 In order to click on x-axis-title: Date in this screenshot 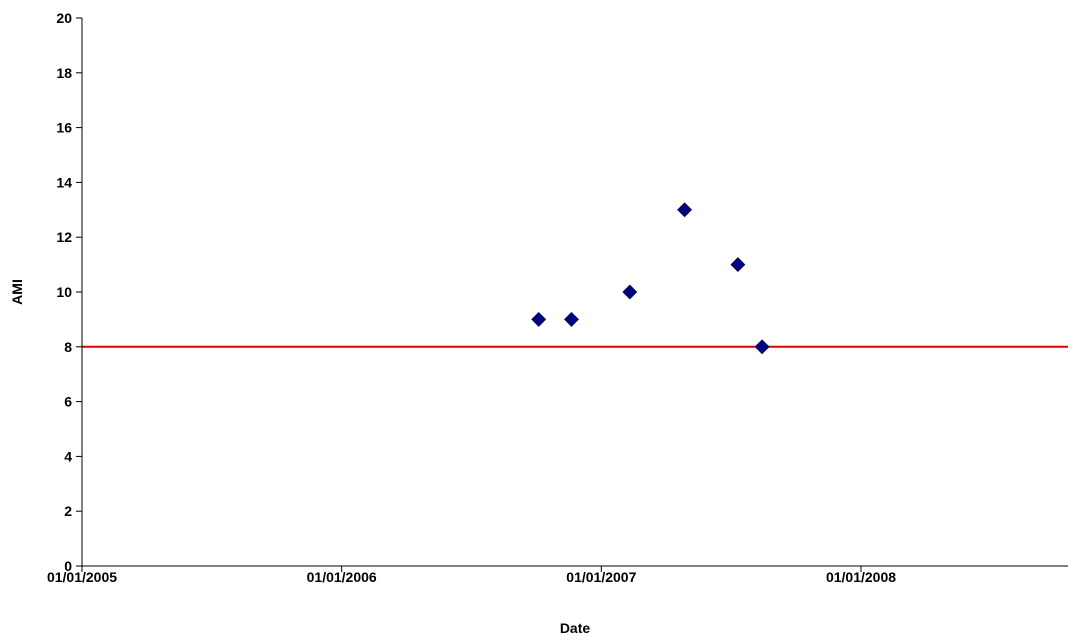, I will do `click(575, 628)`.